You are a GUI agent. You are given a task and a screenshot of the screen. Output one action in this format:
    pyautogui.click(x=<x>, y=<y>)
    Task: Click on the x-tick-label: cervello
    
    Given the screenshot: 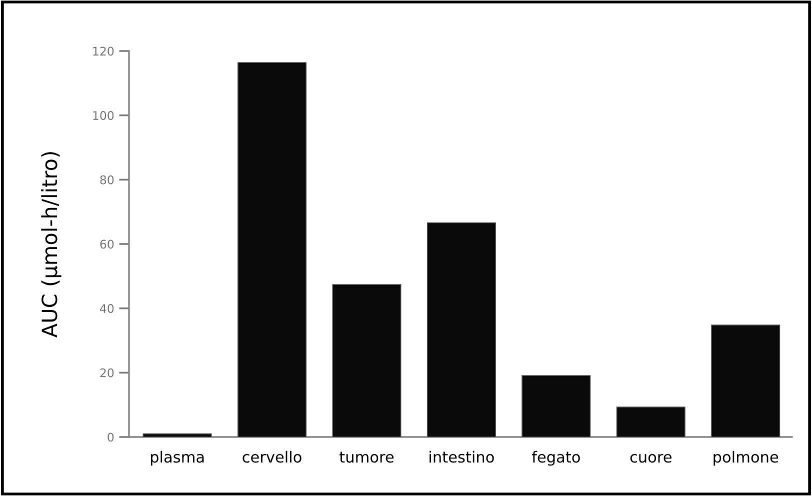 What is the action you would take?
    pyautogui.click(x=272, y=456)
    